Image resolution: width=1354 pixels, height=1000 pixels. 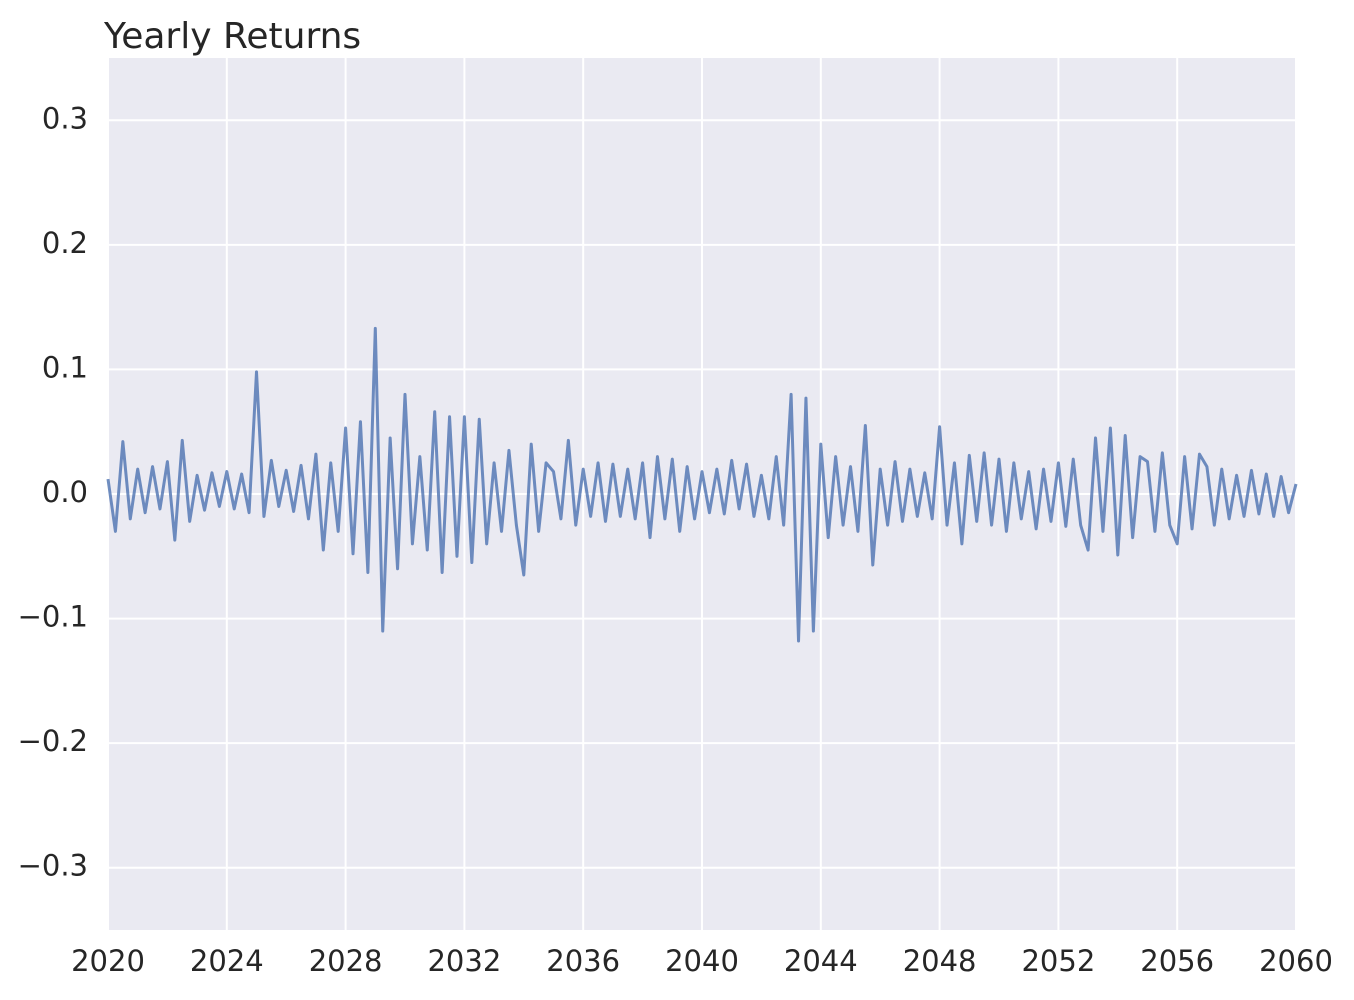 What do you see at coordinates (65, 243) in the screenshot?
I see `y-tick-label: 0.2` at bounding box center [65, 243].